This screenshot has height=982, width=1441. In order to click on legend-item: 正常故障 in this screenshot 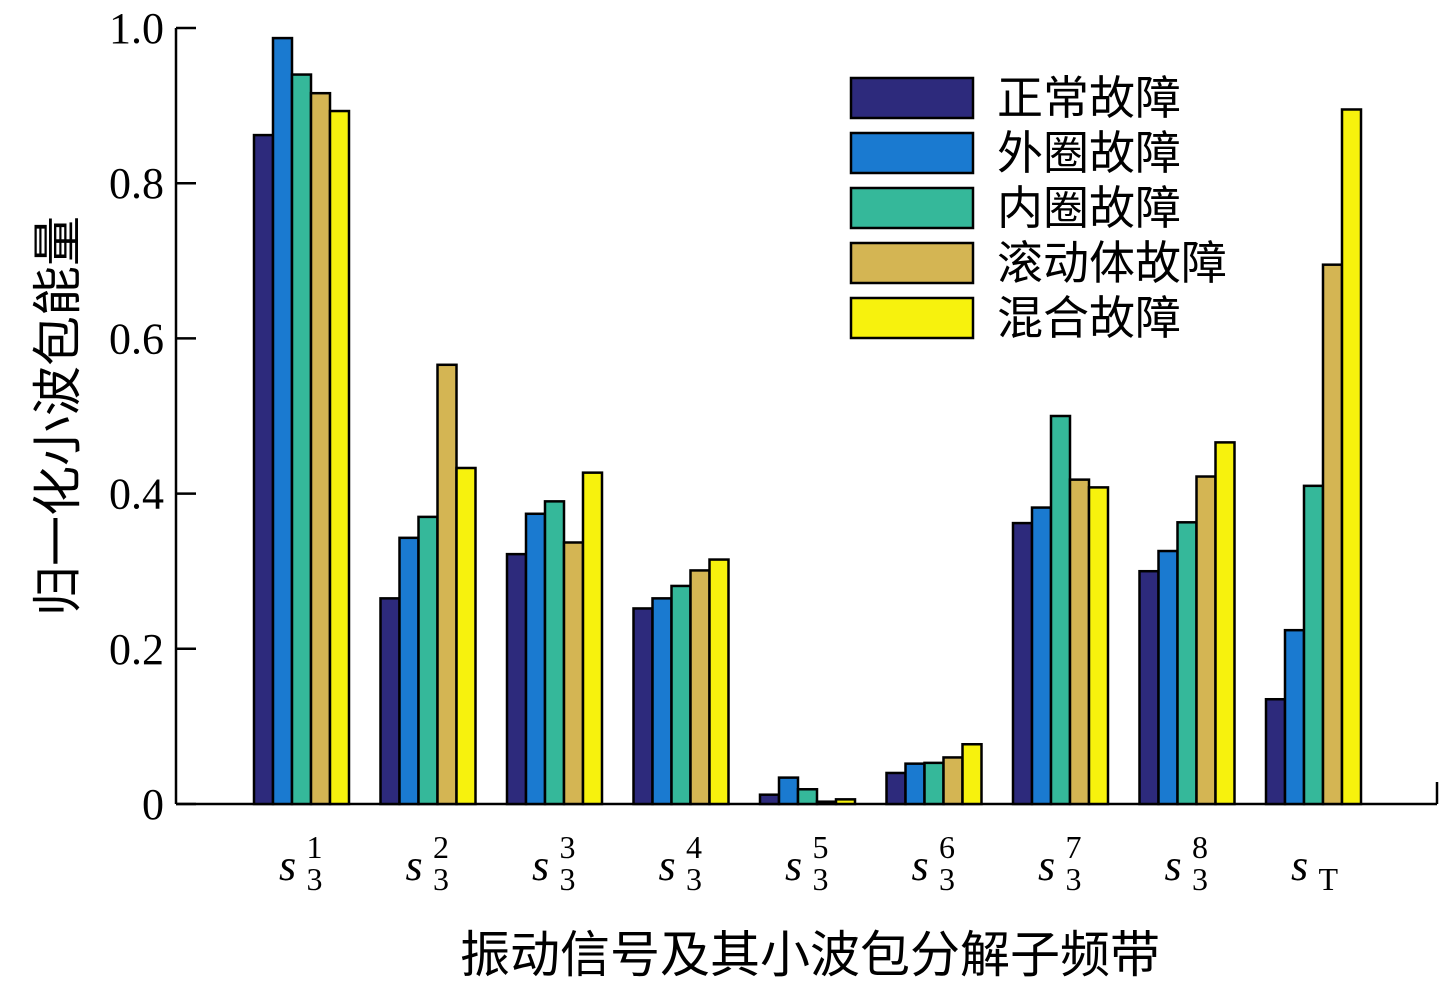, I will do `click(1015, 98)`.